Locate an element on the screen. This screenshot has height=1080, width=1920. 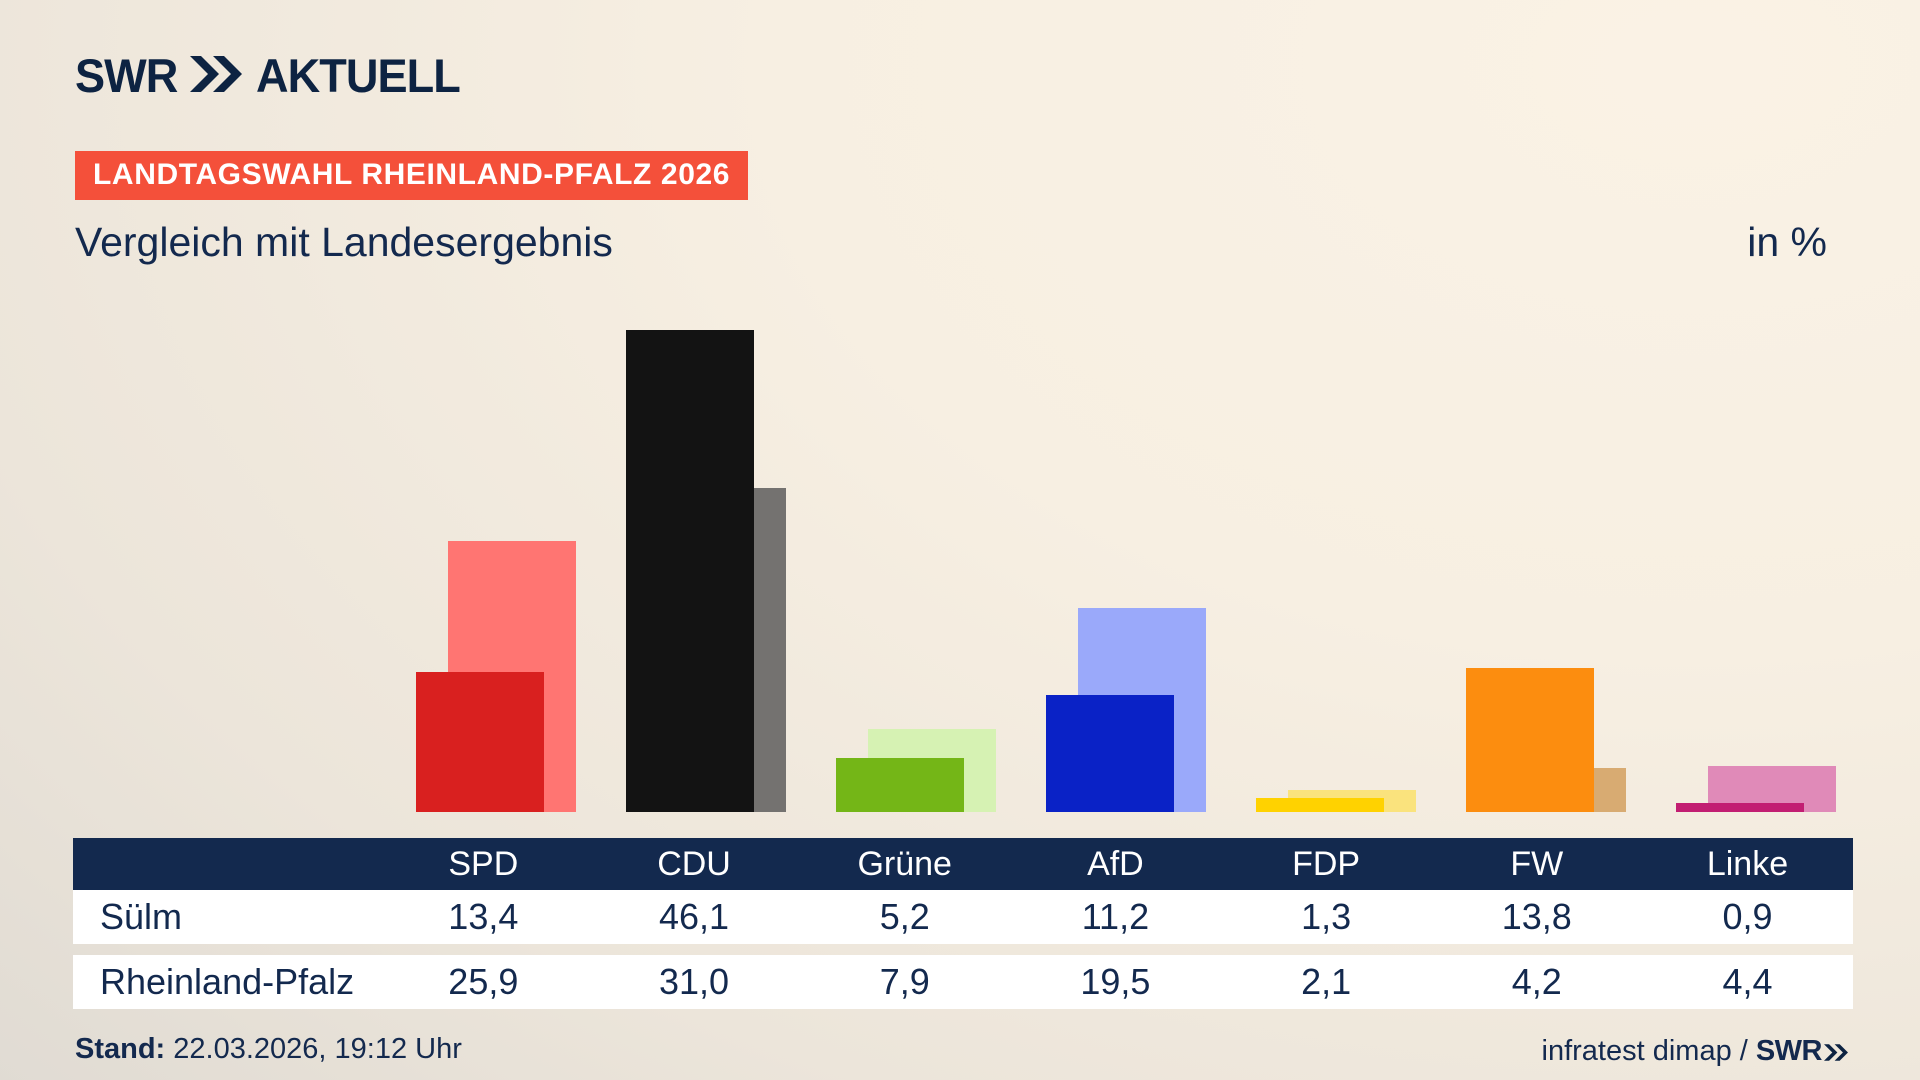
logo-brand-text: SWR is located at coordinates (126, 75).